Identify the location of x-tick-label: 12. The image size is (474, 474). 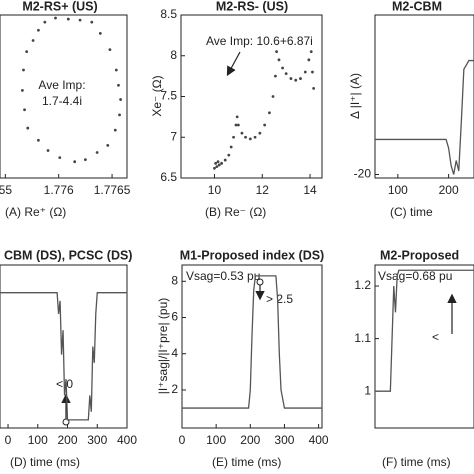
(263, 190).